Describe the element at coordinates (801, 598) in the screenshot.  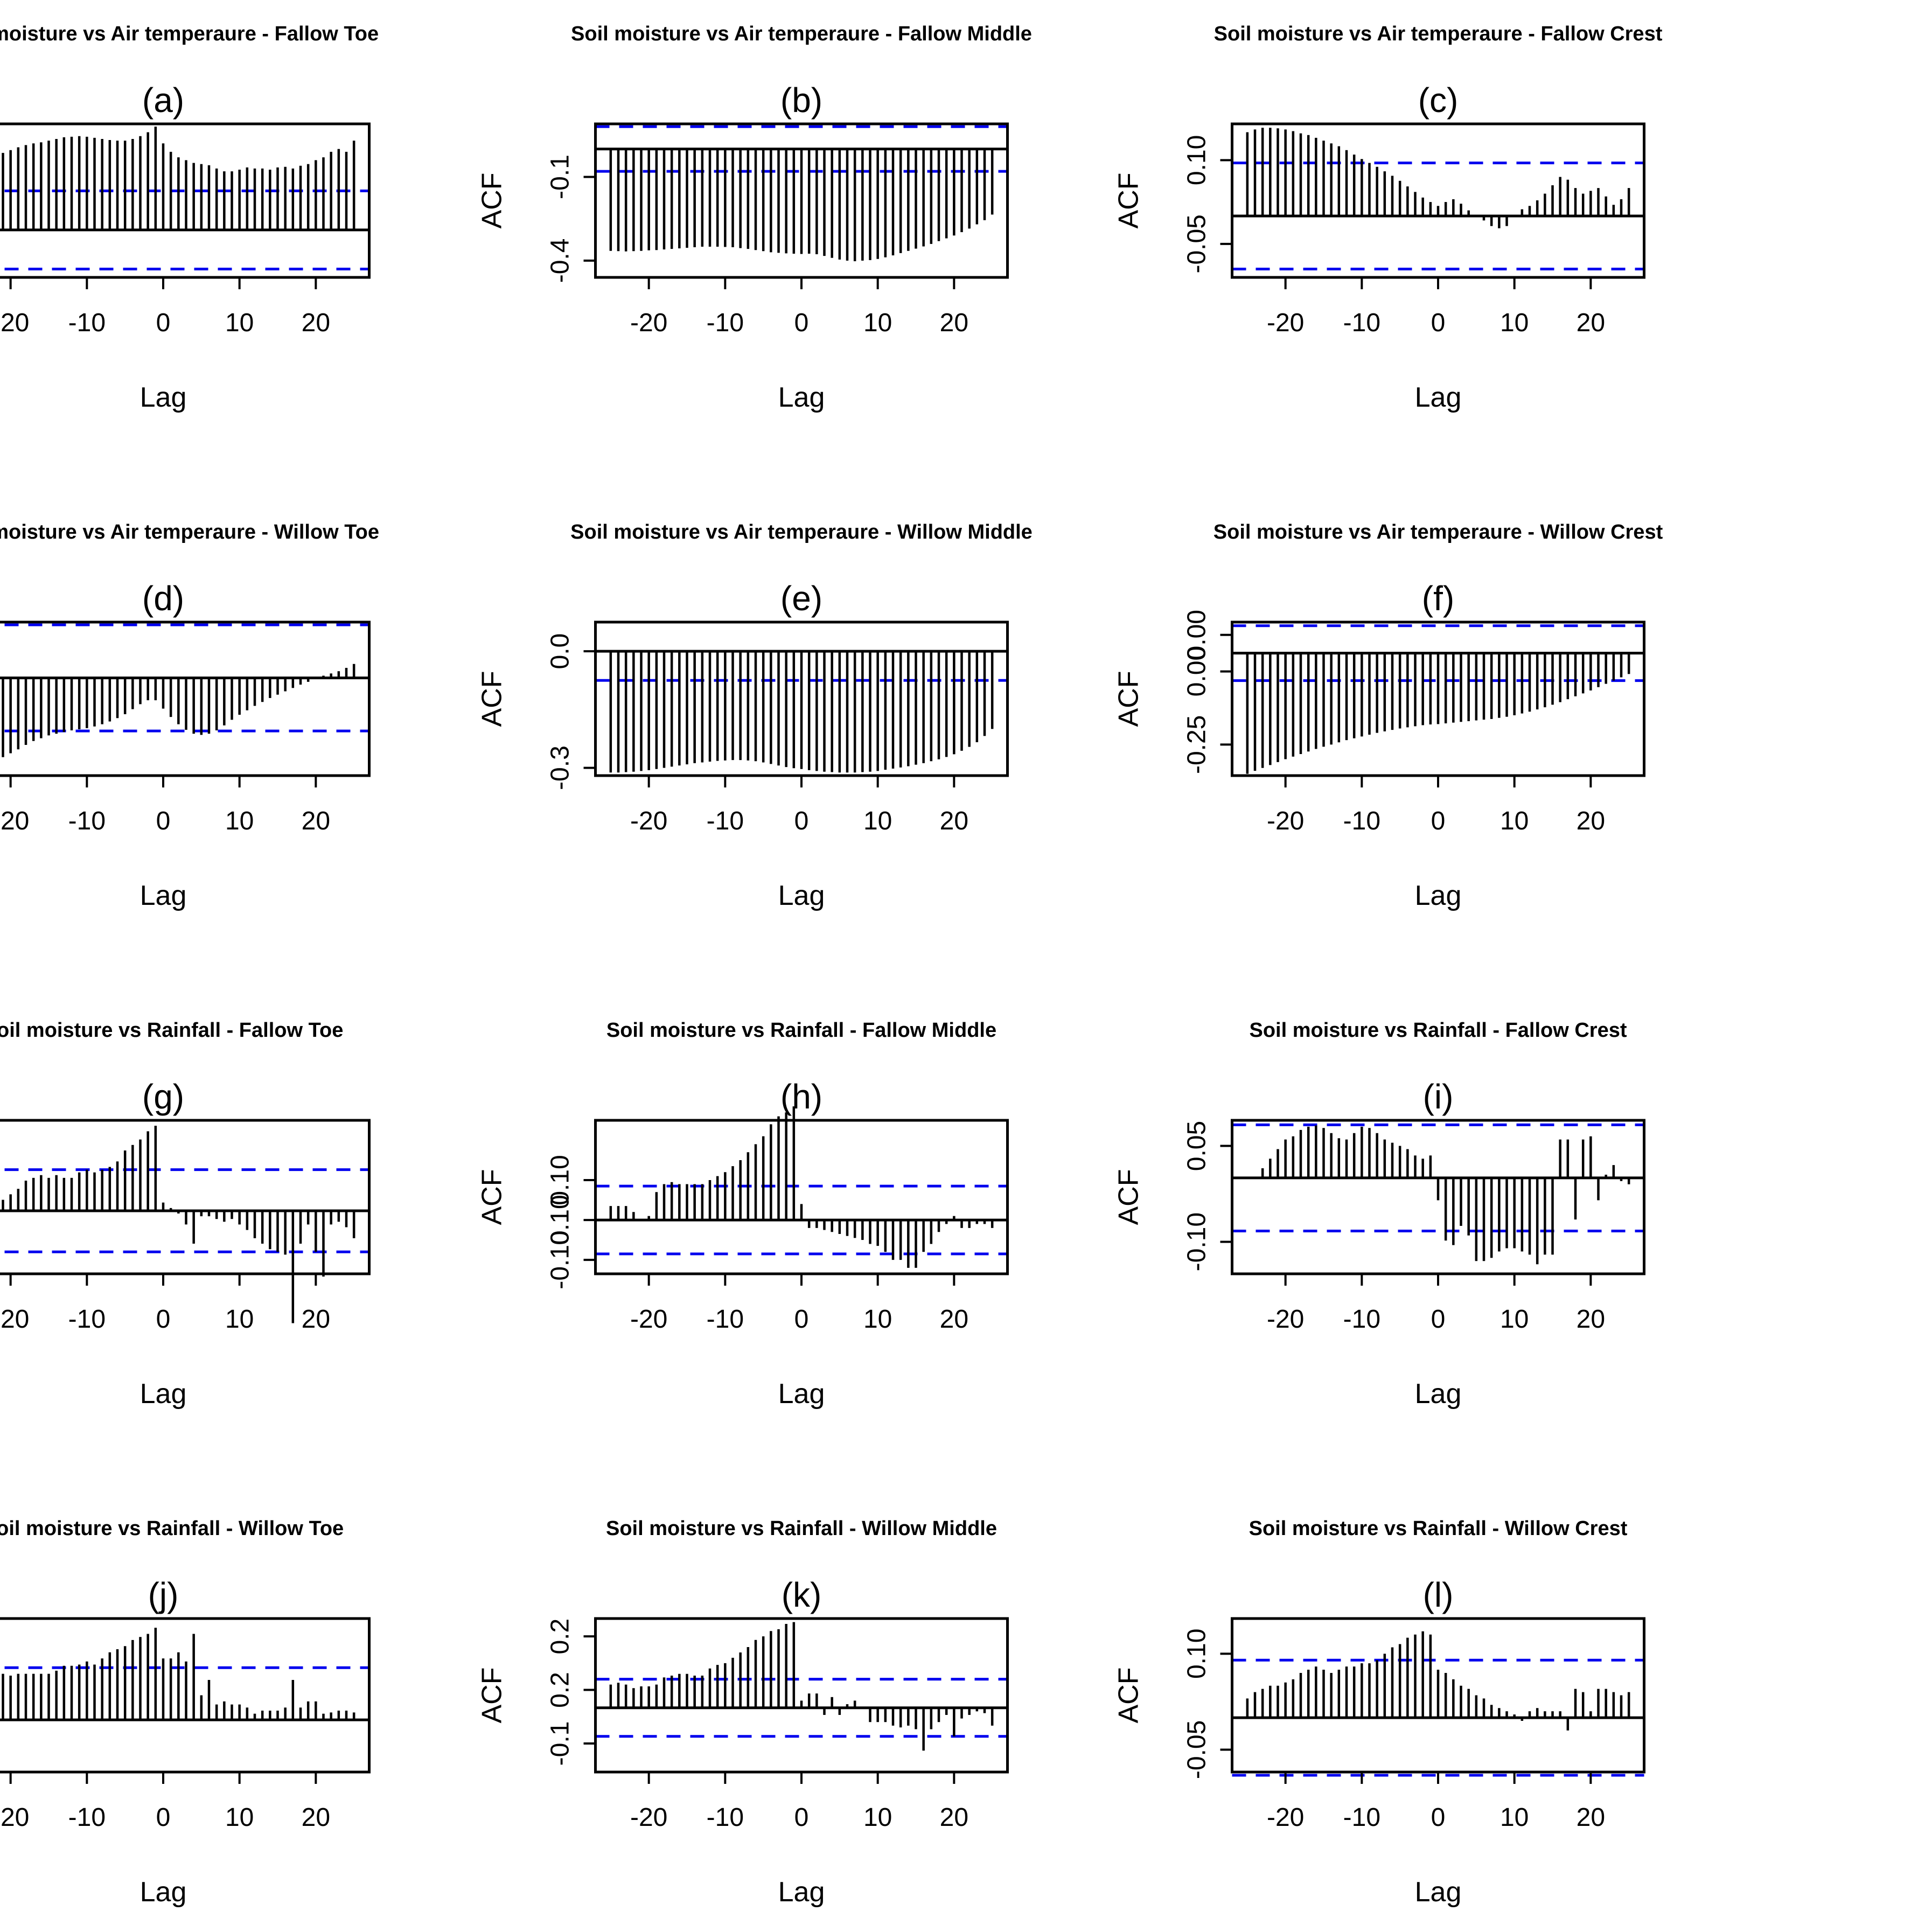
I see `panel-label: (e)` at that location.